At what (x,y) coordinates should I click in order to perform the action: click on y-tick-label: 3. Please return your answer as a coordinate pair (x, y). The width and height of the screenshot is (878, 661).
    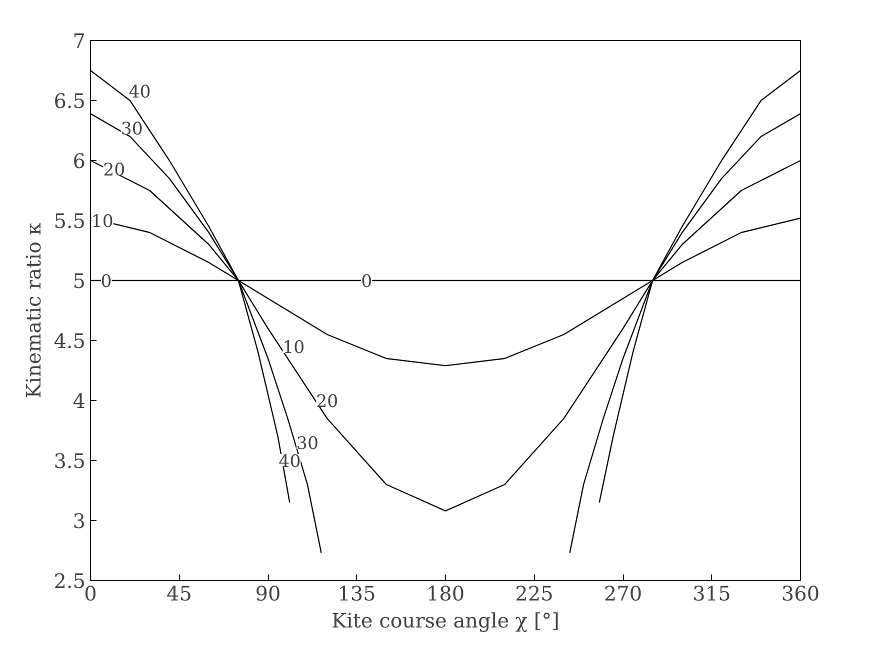
    Looking at the image, I should click on (79, 521).